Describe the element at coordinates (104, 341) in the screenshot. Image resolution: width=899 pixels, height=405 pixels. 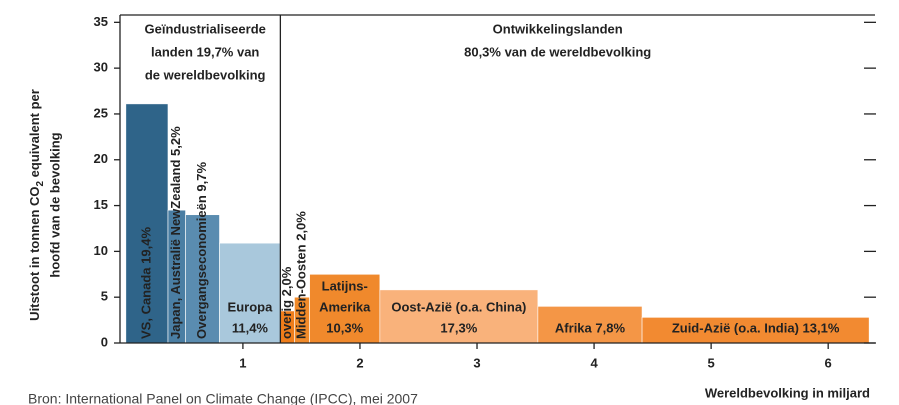
I see `y-tick-label: 0` at that location.